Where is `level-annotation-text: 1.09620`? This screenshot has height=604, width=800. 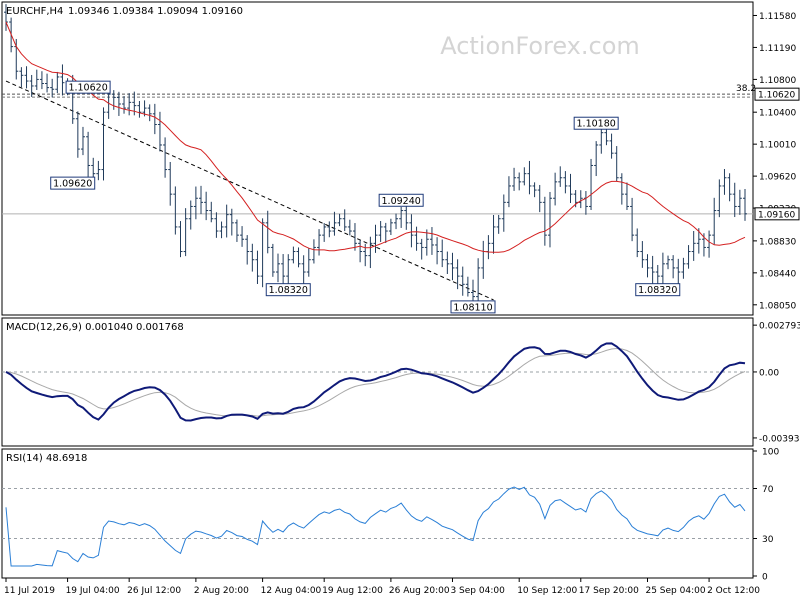
level-annotation-text: 1.09620 is located at coordinates (72, 184).